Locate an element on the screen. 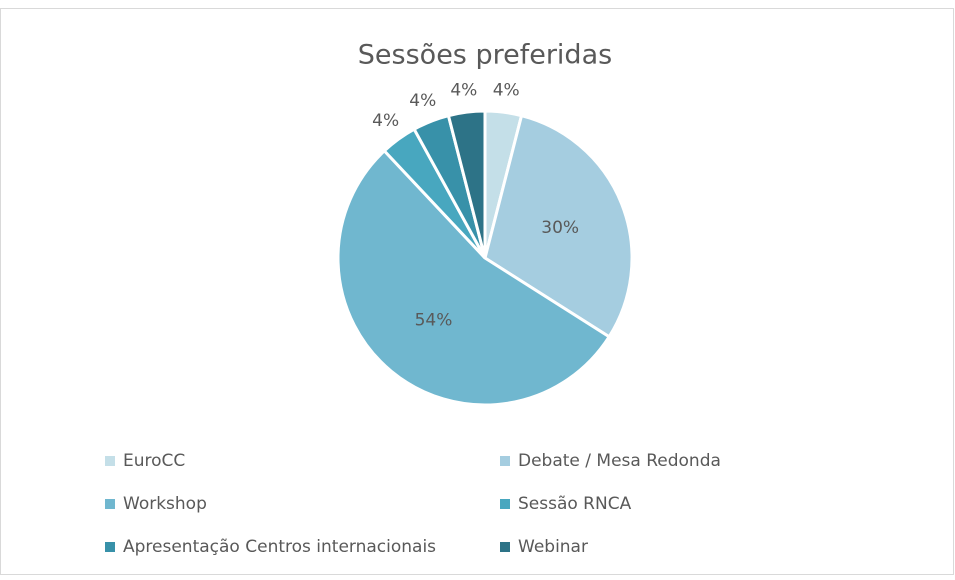 The image size is (955, 580). legend-label: EuroCC is located at coordinates (154, 461).